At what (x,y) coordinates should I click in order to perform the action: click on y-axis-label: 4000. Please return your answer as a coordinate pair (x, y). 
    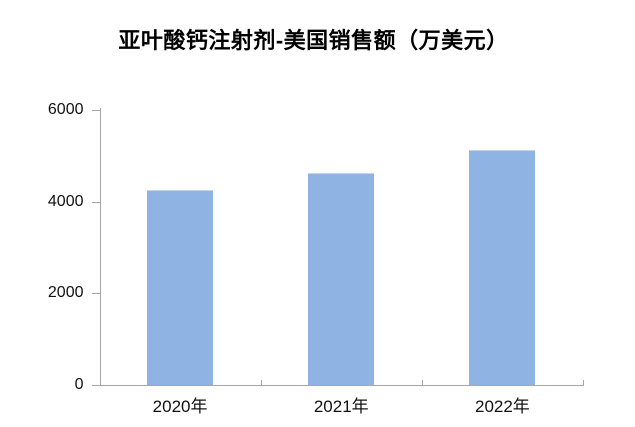
    Looking at the image, I should click on (65, 201).